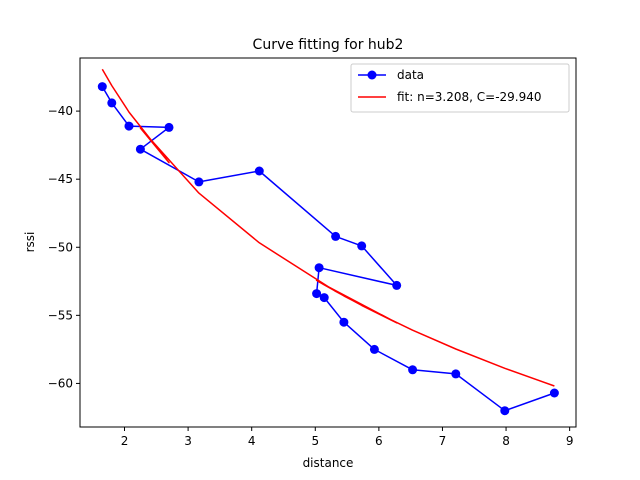 The width and height of the screenshot is (640, 480). I want to click on legend-data-label: data, so click(410, 75).